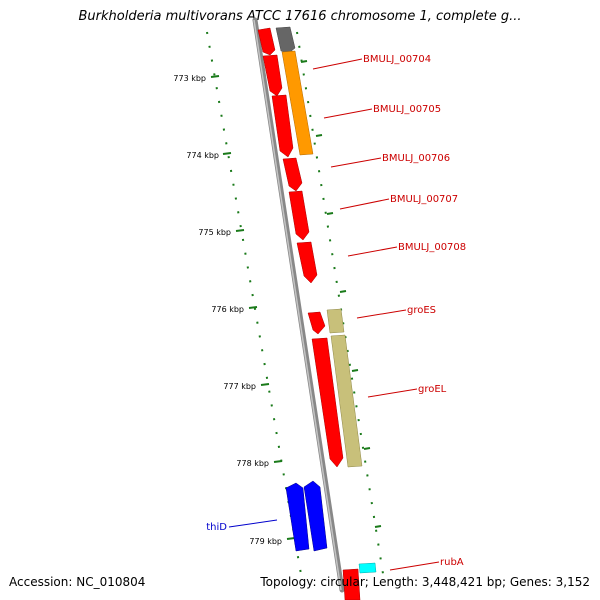 This screenshot has width=600, height=600. Describe the element at coordinates (381, 314) in the screenshot. I see `connector-groes` at that location.